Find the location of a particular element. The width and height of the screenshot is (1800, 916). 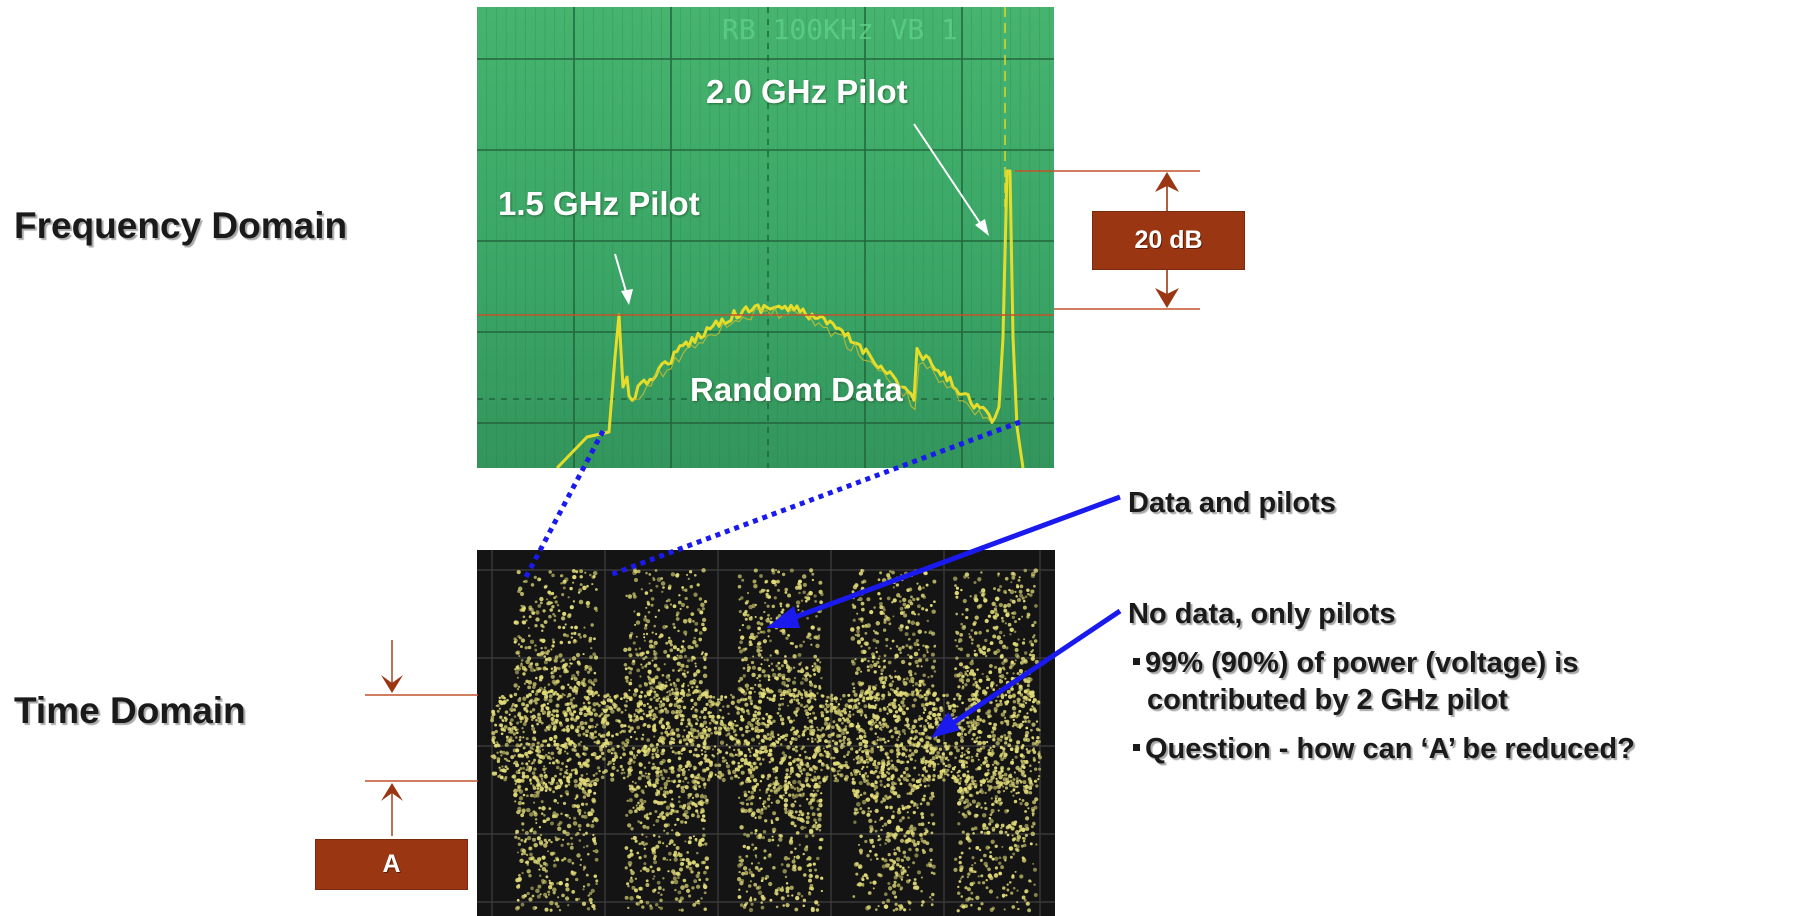

analyzer-header-text: RB 100KHz VB 1 is located at coordinates (840, 29).